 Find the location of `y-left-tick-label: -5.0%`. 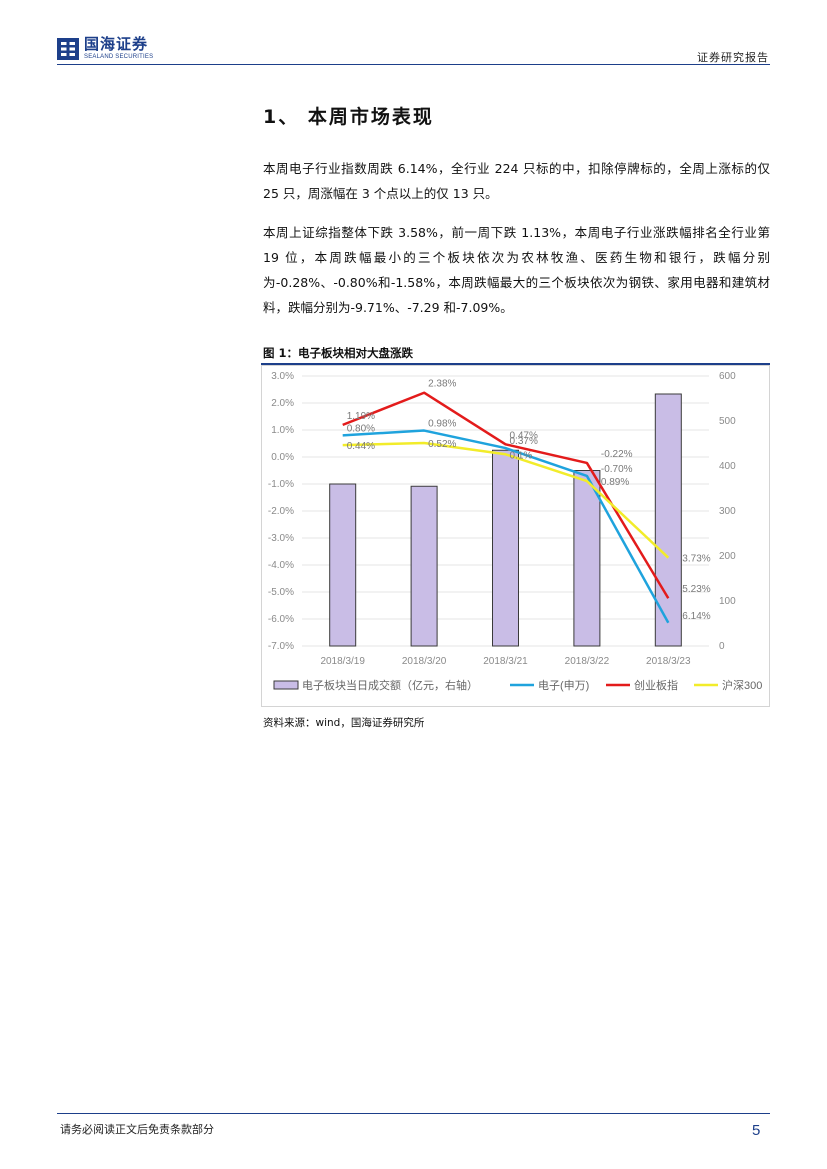

y-left-tick-label: -5.0% is located at coordinates (281, 592).